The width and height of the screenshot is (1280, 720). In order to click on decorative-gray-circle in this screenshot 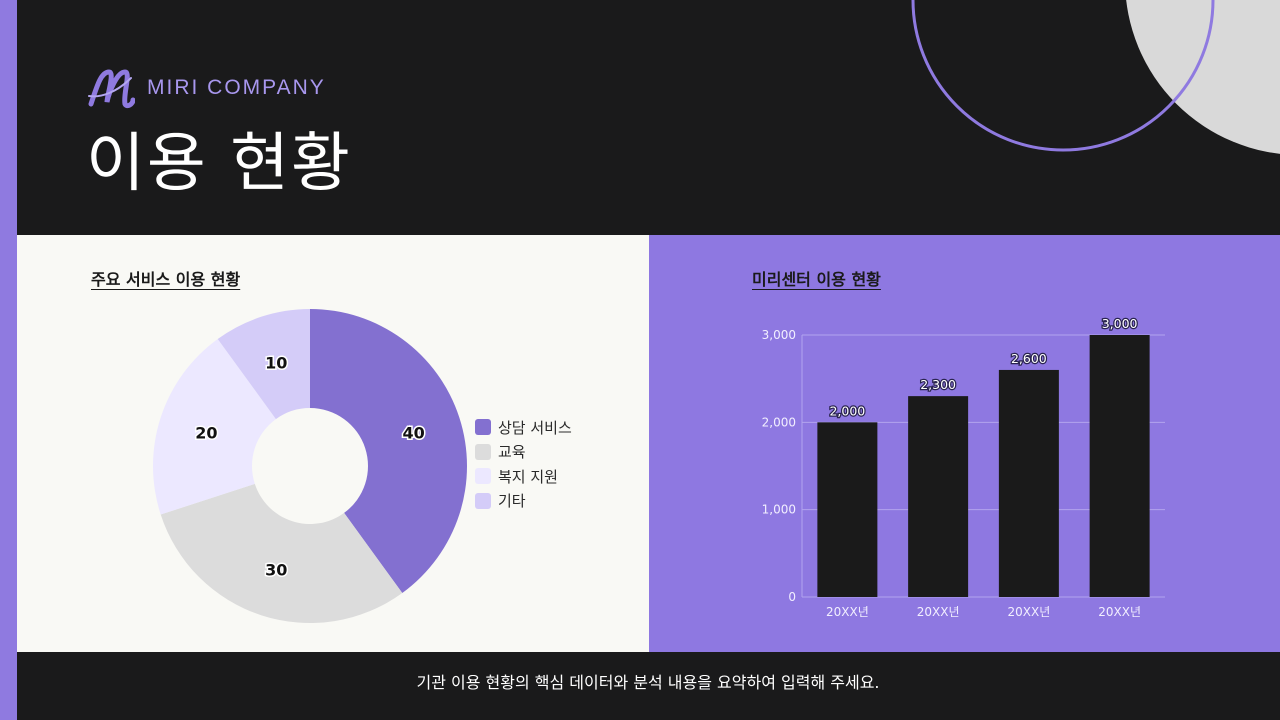, I will do `click(1203, 77)`.